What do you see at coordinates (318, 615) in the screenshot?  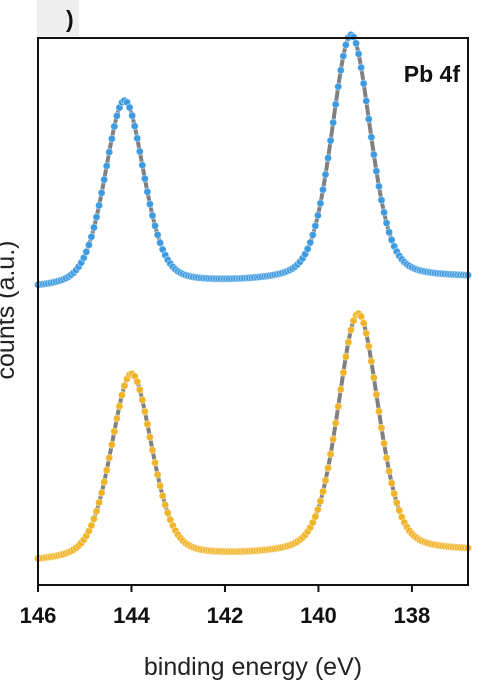 I see `x-tick-label: 140` at bounding box center [318, 615].